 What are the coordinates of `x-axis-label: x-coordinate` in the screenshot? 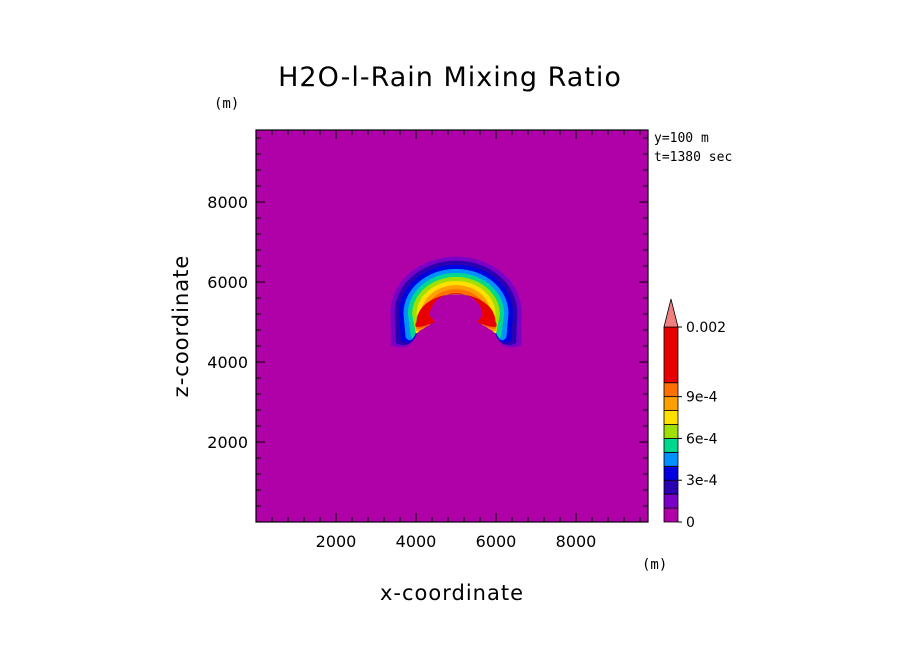 It's located at (452, 593).